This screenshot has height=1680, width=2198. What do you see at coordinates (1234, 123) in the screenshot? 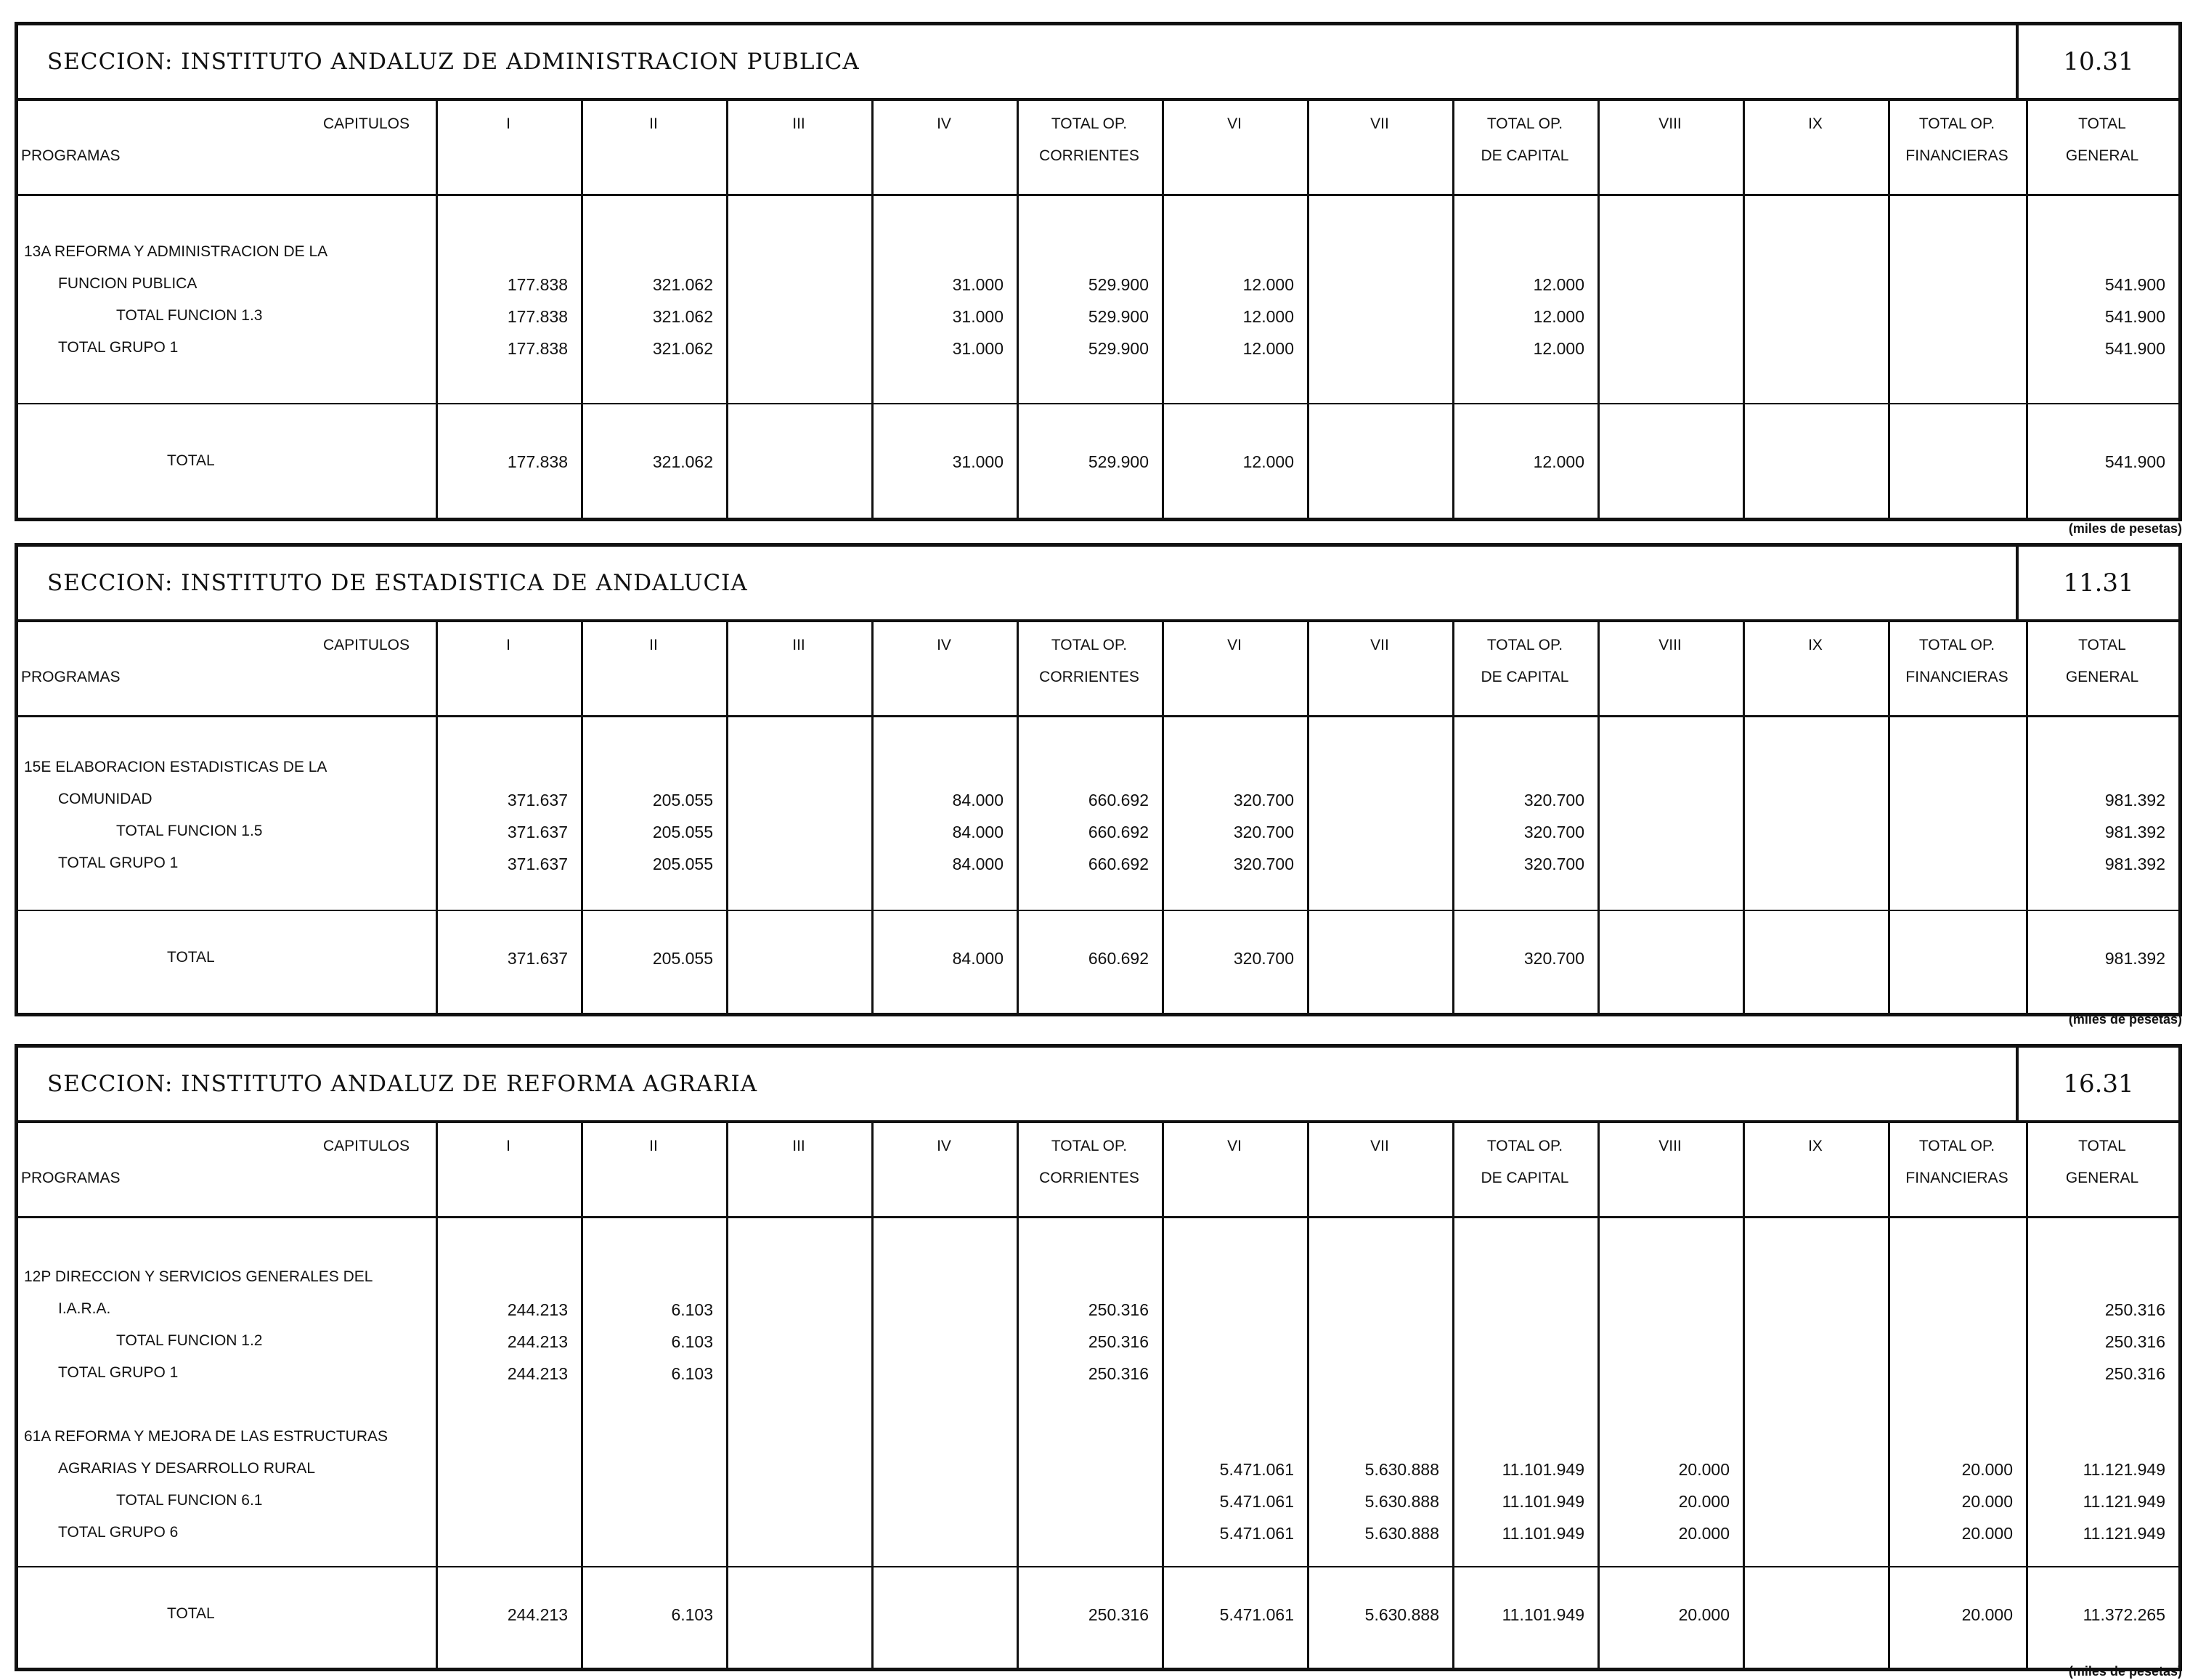
I see `column-header-line1: VI` at bounding box center [1234, 123].